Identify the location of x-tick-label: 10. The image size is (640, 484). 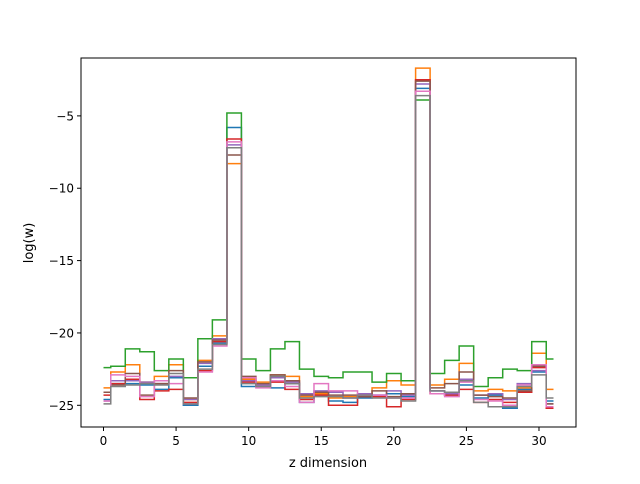
(248, 441).